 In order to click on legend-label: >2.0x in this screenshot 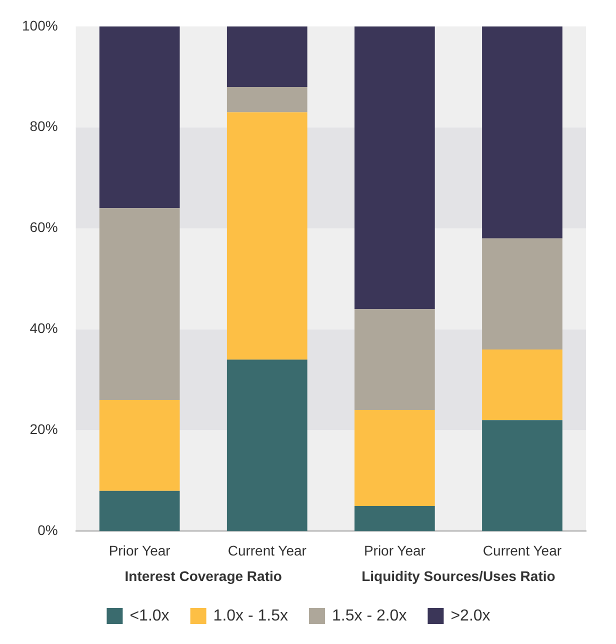, I will do `click(470, 615)`.